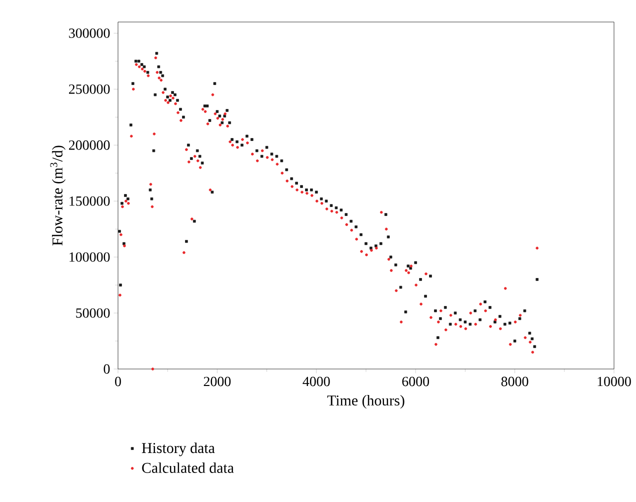 This screenshot has height=502, width=636. Describe the element at coordinates (178, 449) in the screenshot. I see `legend-label: History data` at that location.